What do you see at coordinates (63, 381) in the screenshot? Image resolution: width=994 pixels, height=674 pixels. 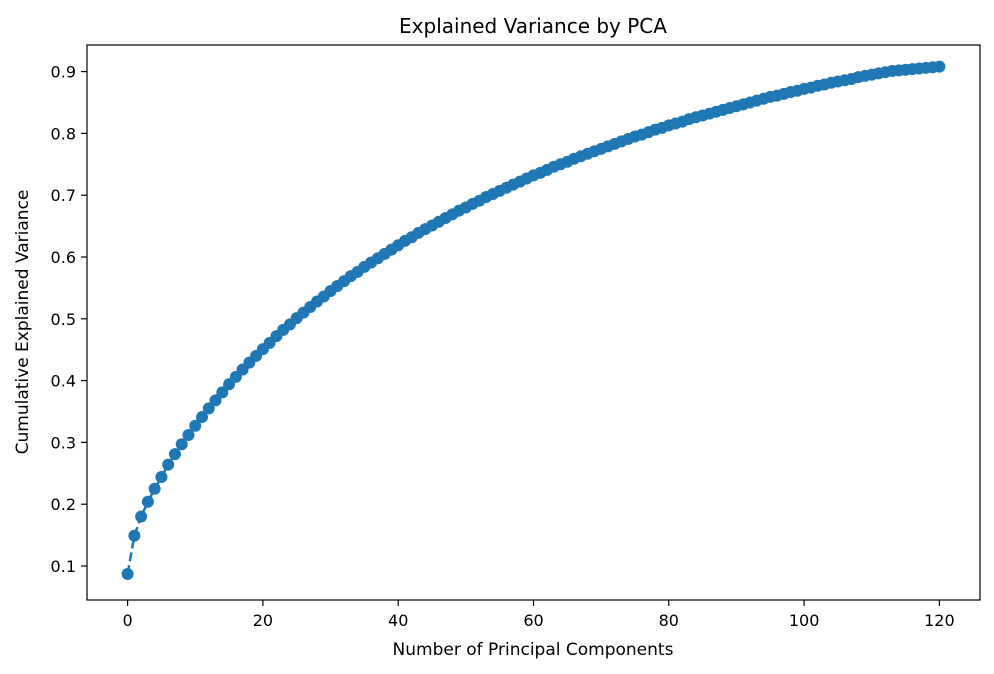 I see `y-tick-label: 0.4` at bounding box center [63, 381].